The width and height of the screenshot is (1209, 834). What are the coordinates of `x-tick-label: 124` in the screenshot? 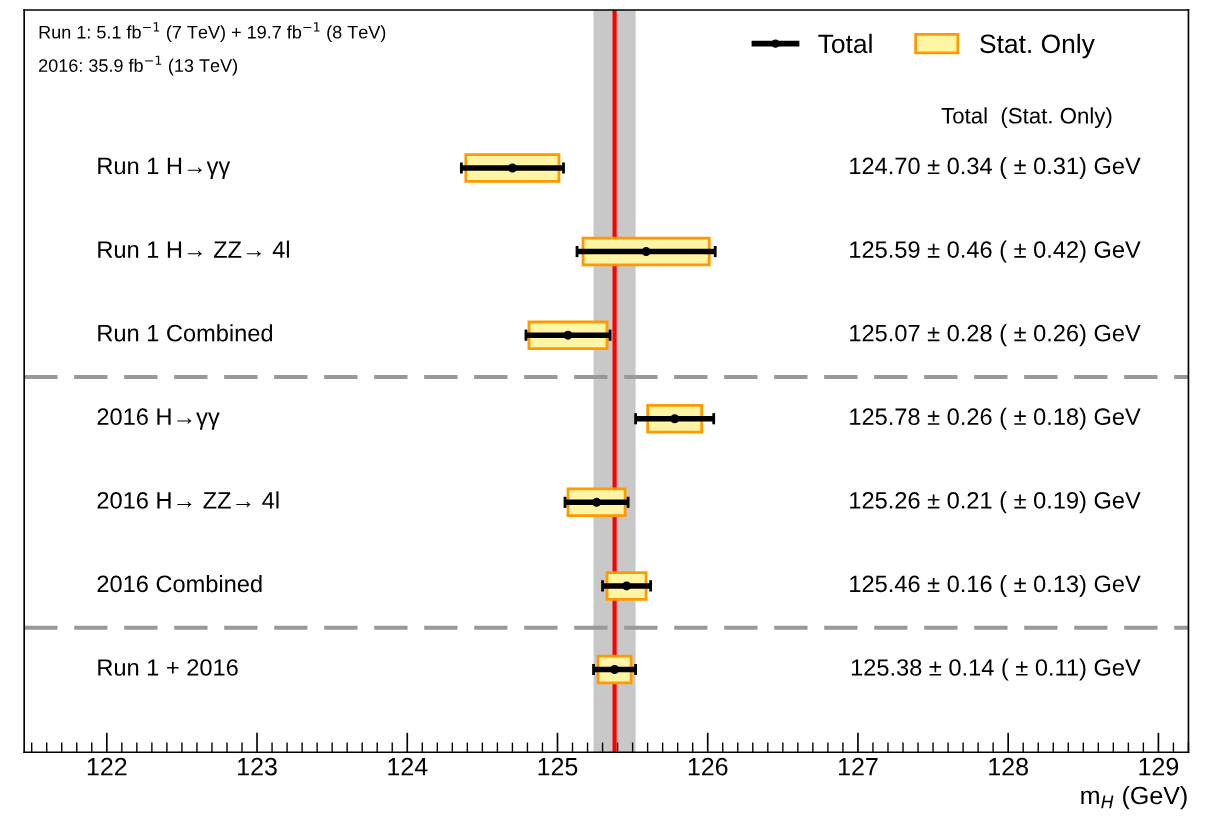 It's located at (408, 766).